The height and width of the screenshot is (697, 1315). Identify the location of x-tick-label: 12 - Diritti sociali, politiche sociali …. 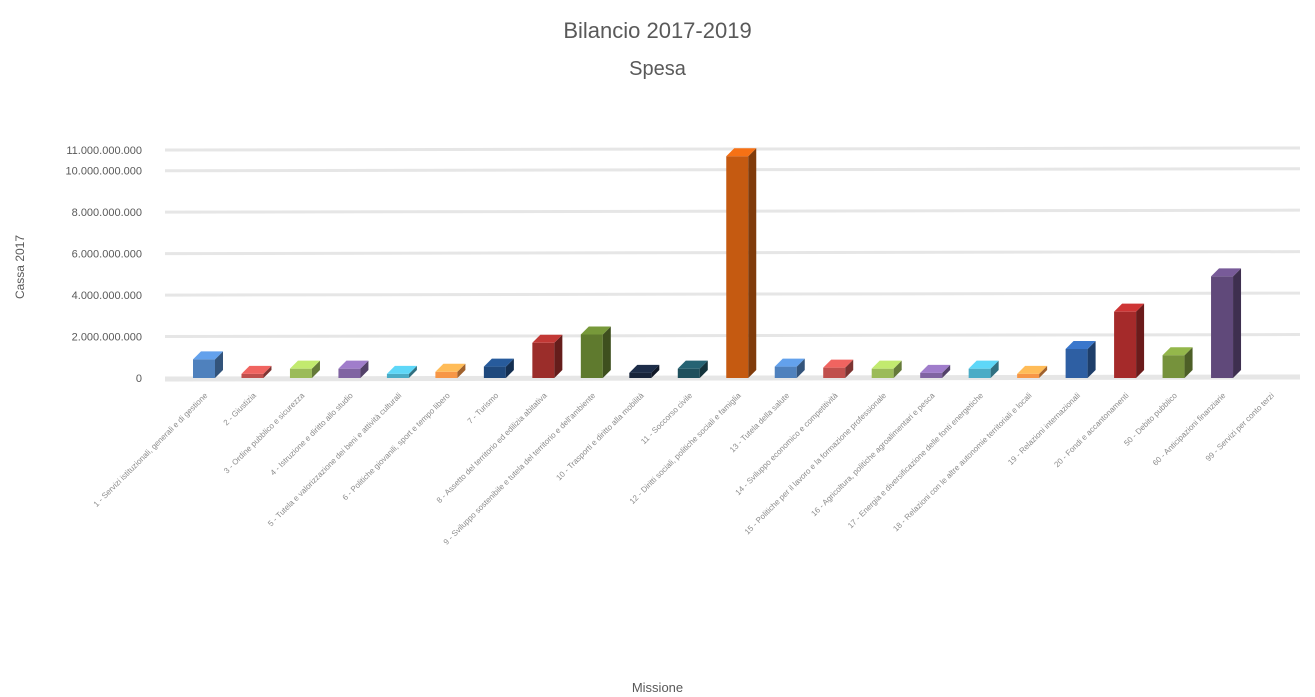
(685, 448).